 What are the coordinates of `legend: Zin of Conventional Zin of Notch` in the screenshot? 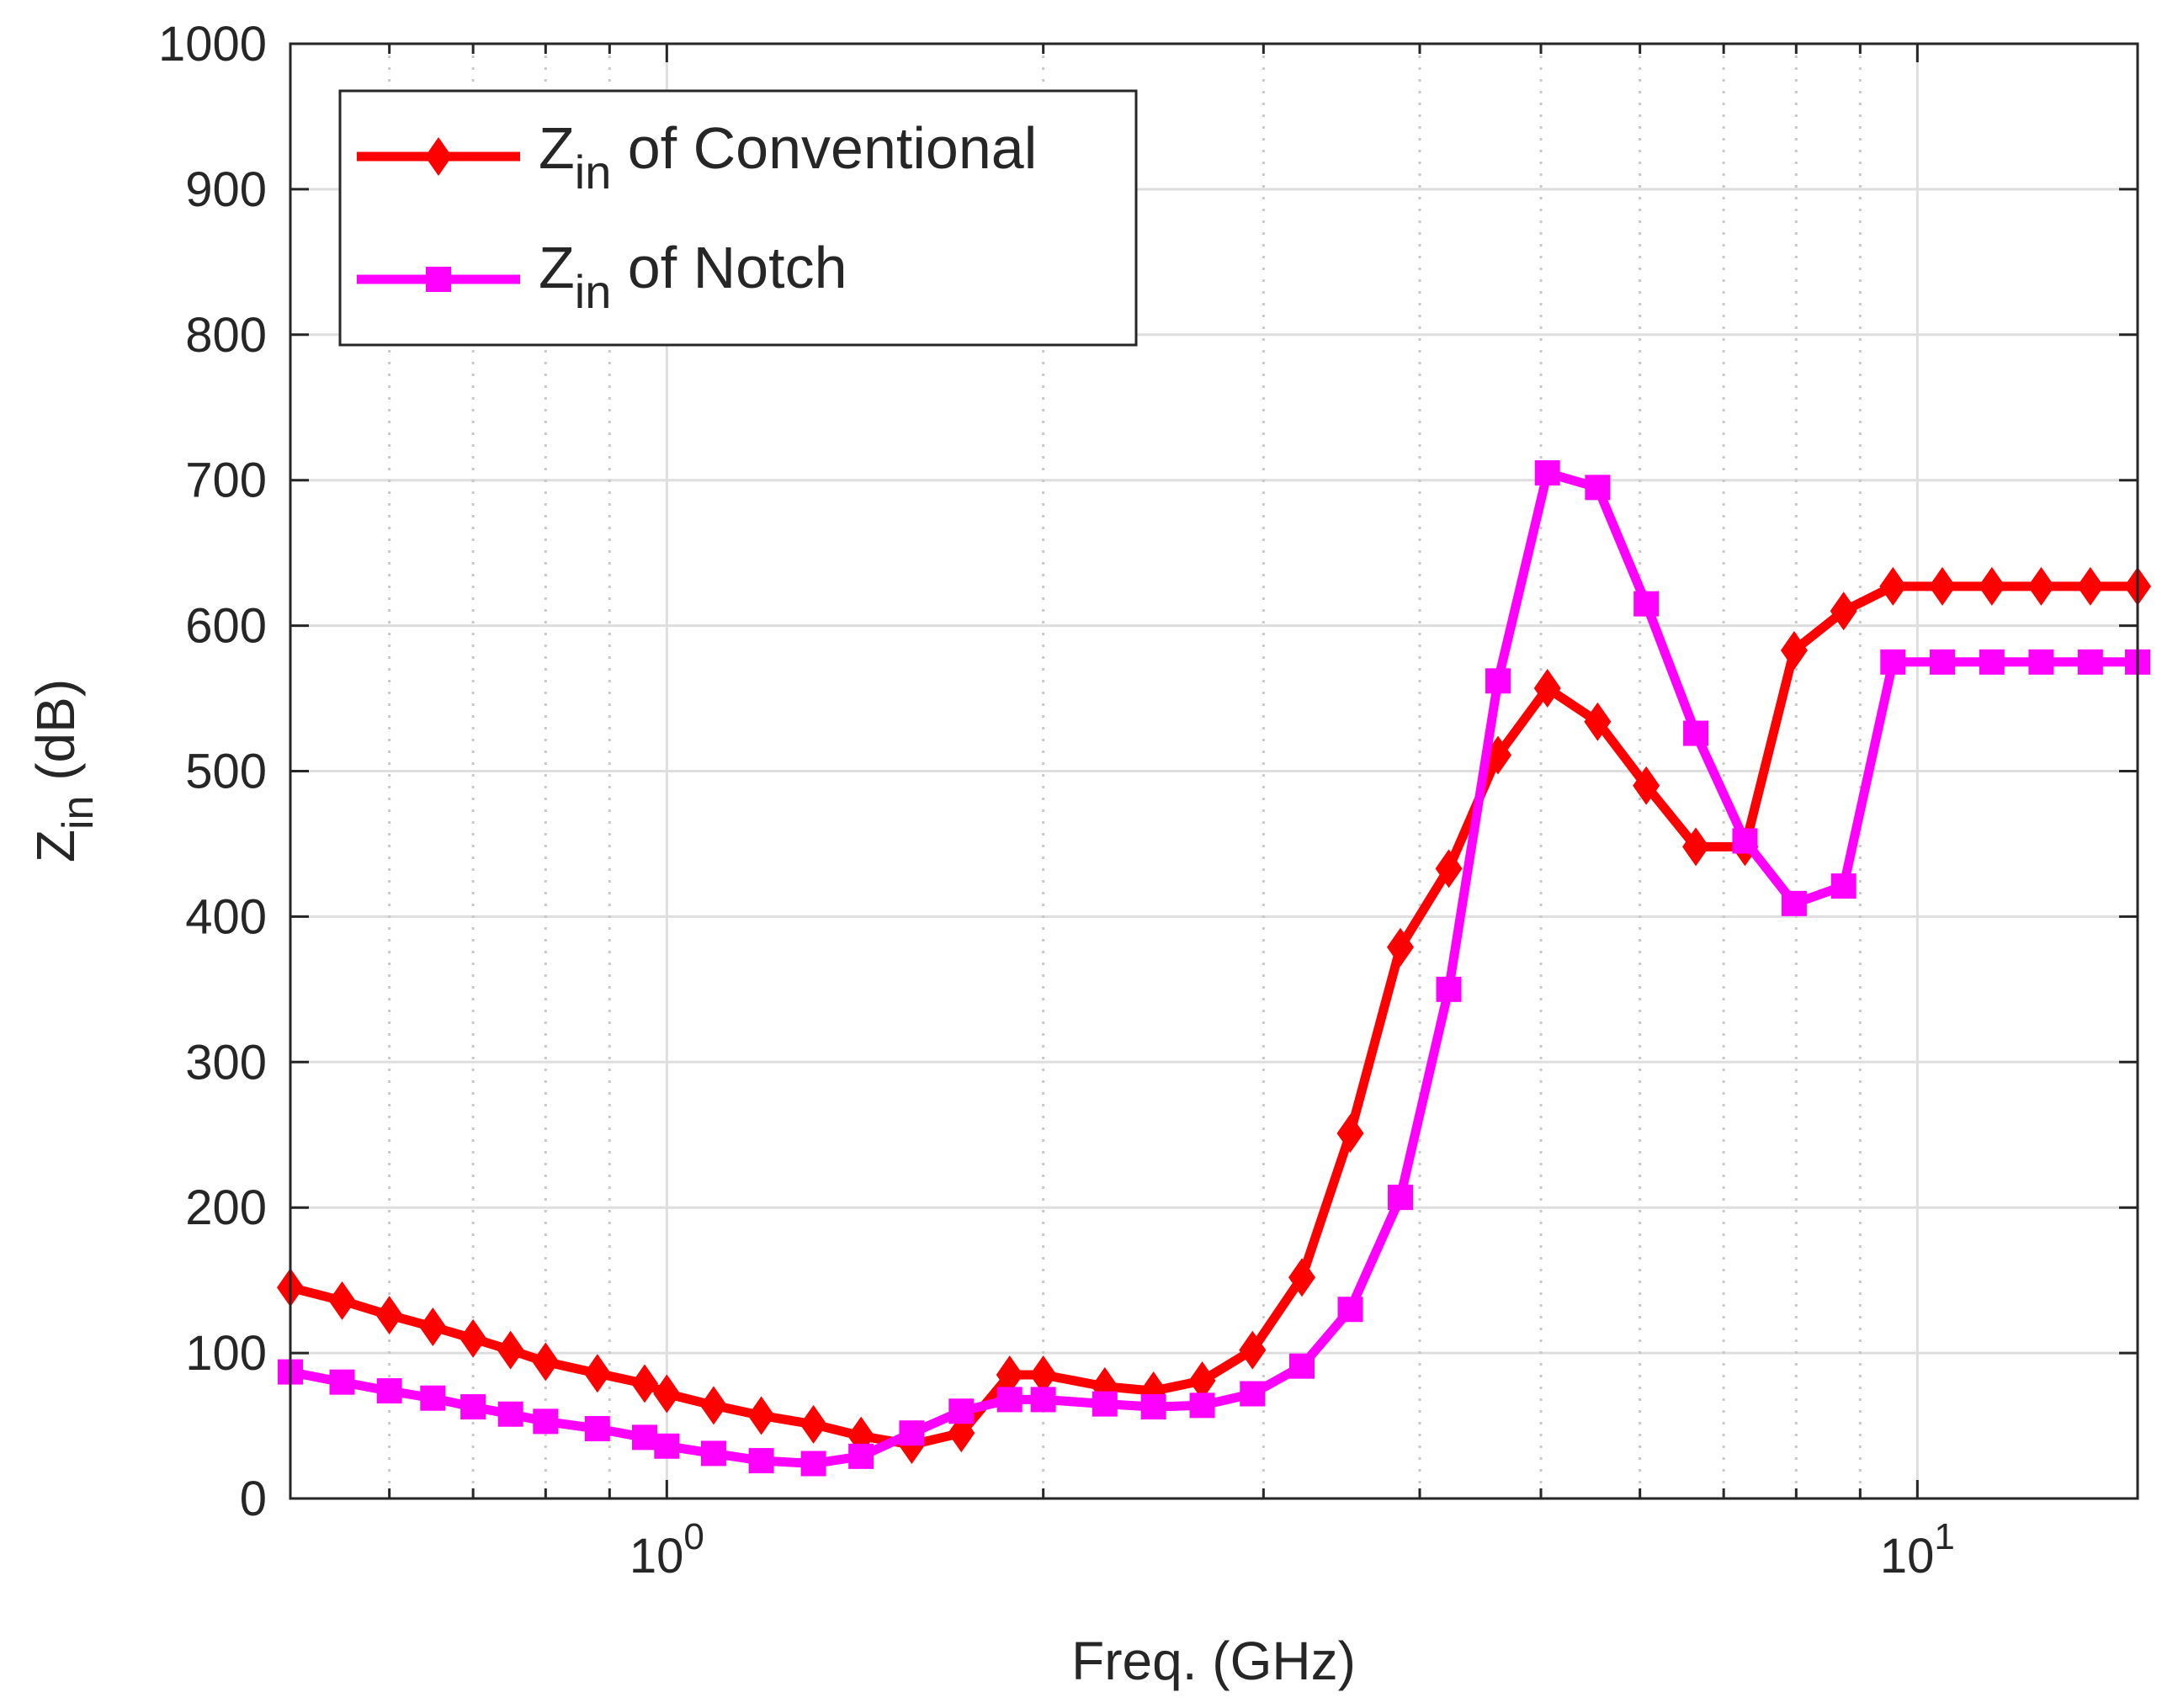 It's located at (738, 218).